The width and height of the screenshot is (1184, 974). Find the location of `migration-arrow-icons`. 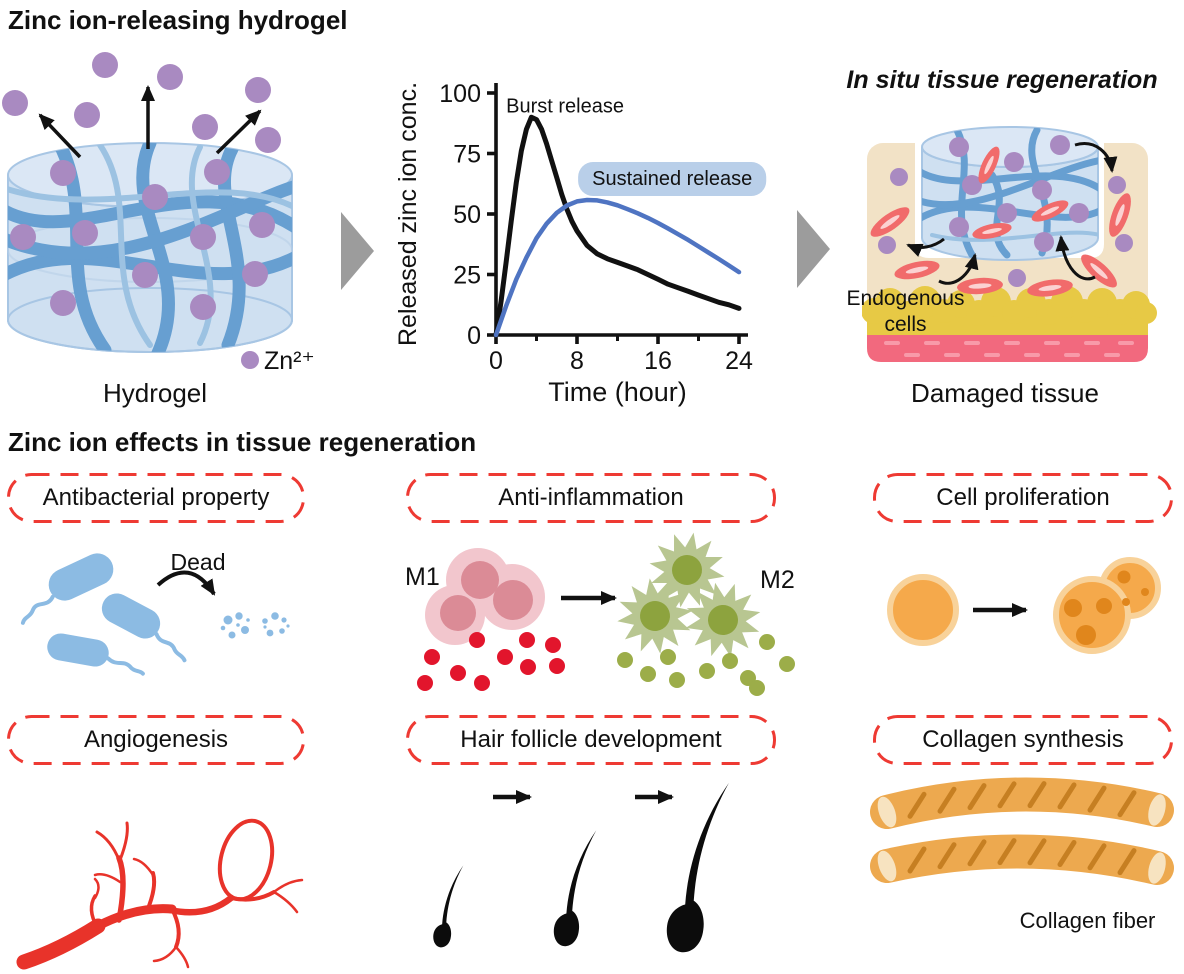

migration-arrow-icons is located at coordinates (1012, 213).